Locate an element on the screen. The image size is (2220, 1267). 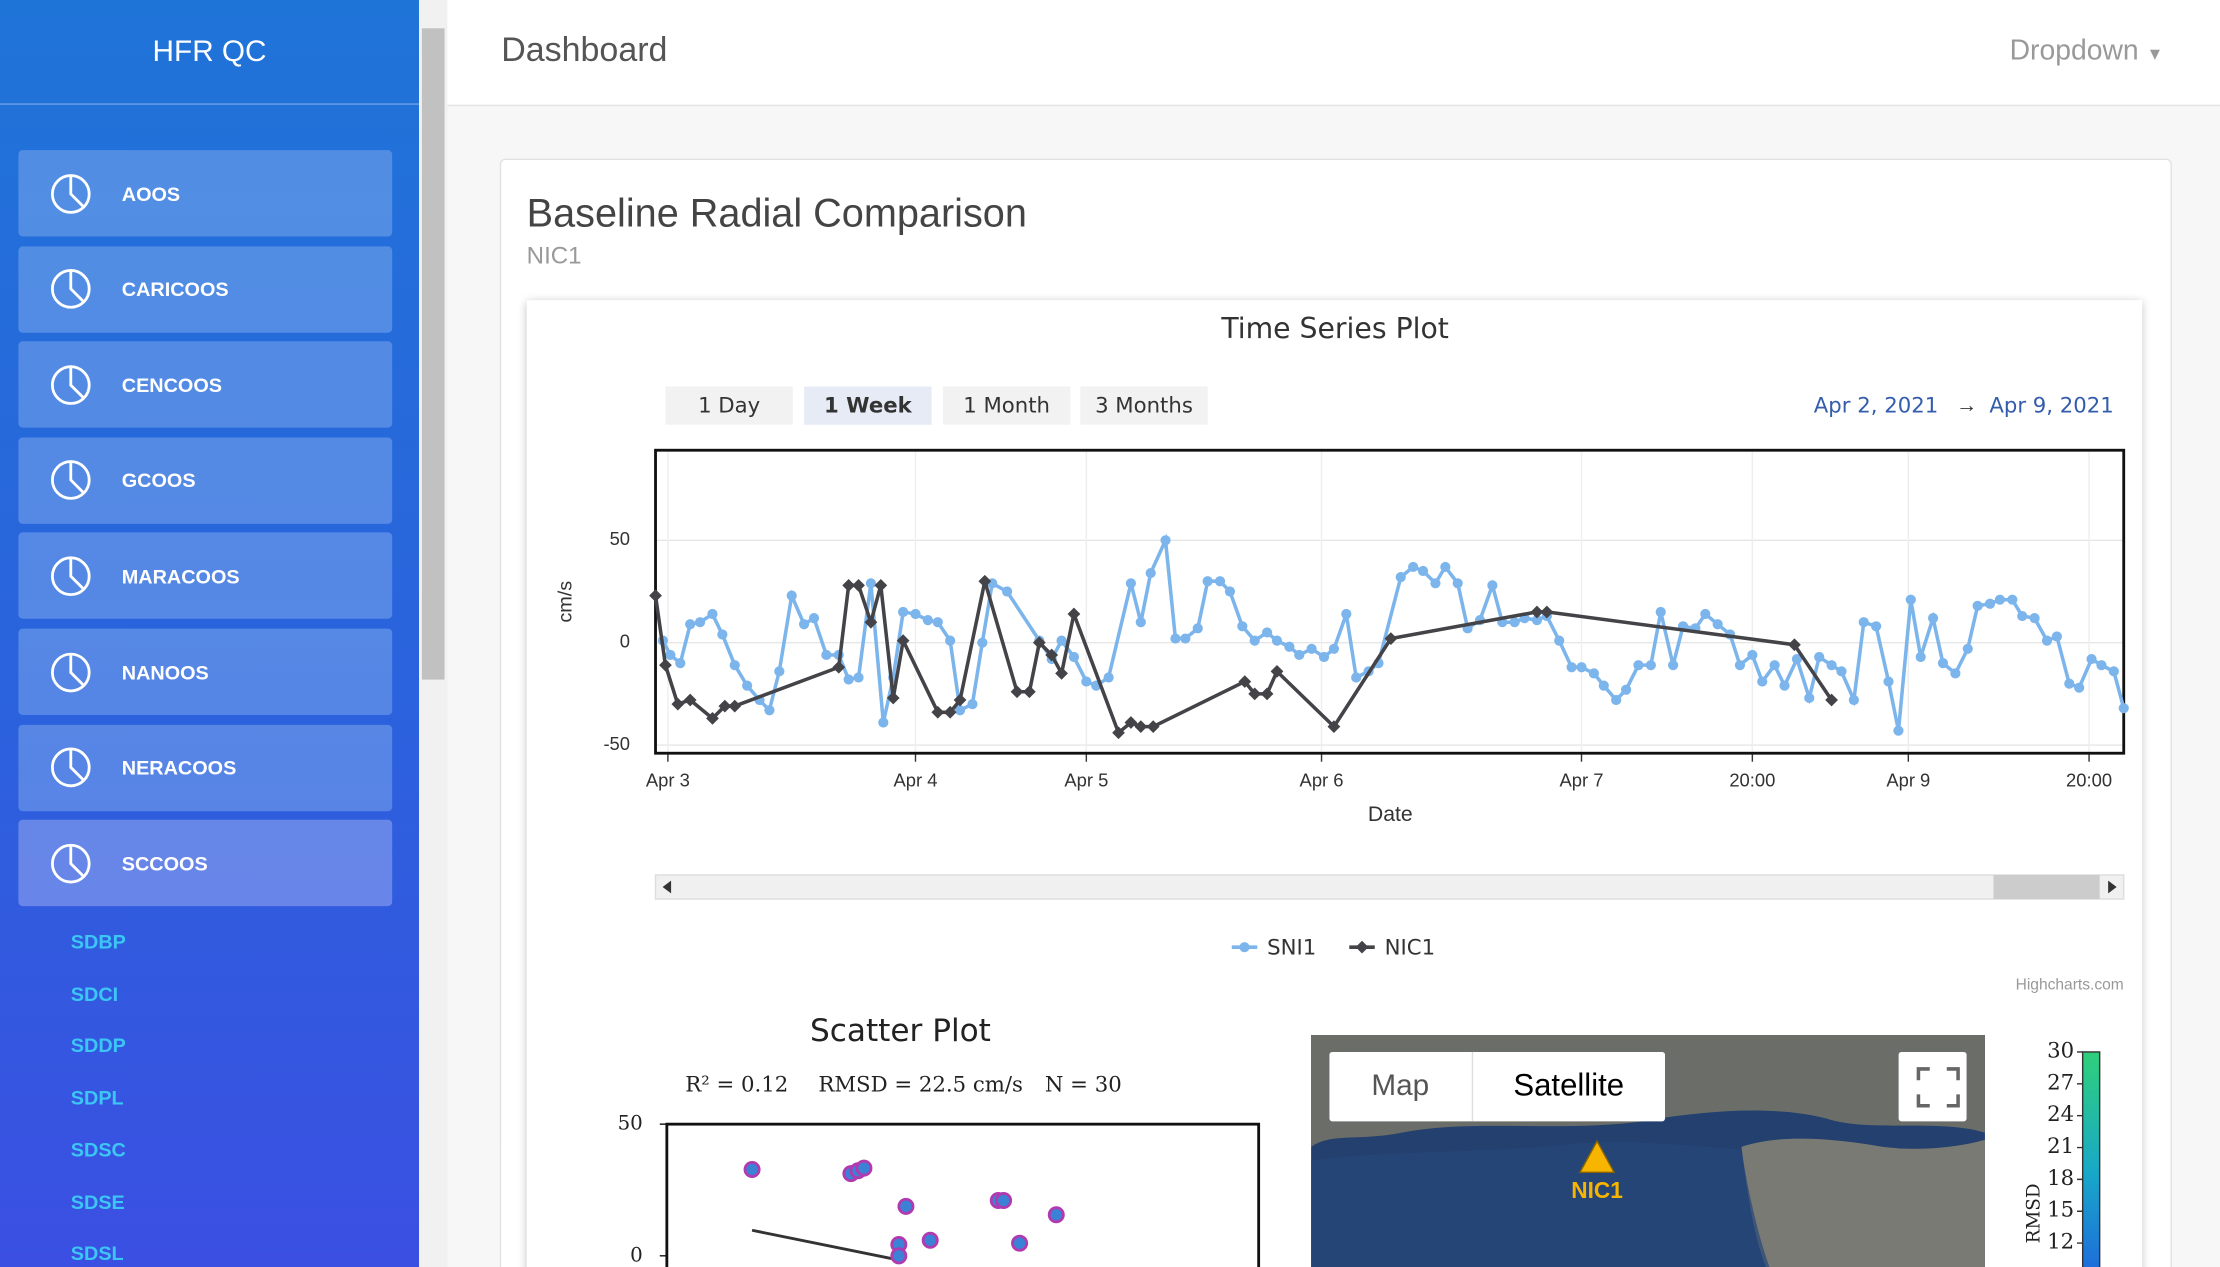
range-button-label: 1 Month is located at coordinates (1006, 405).